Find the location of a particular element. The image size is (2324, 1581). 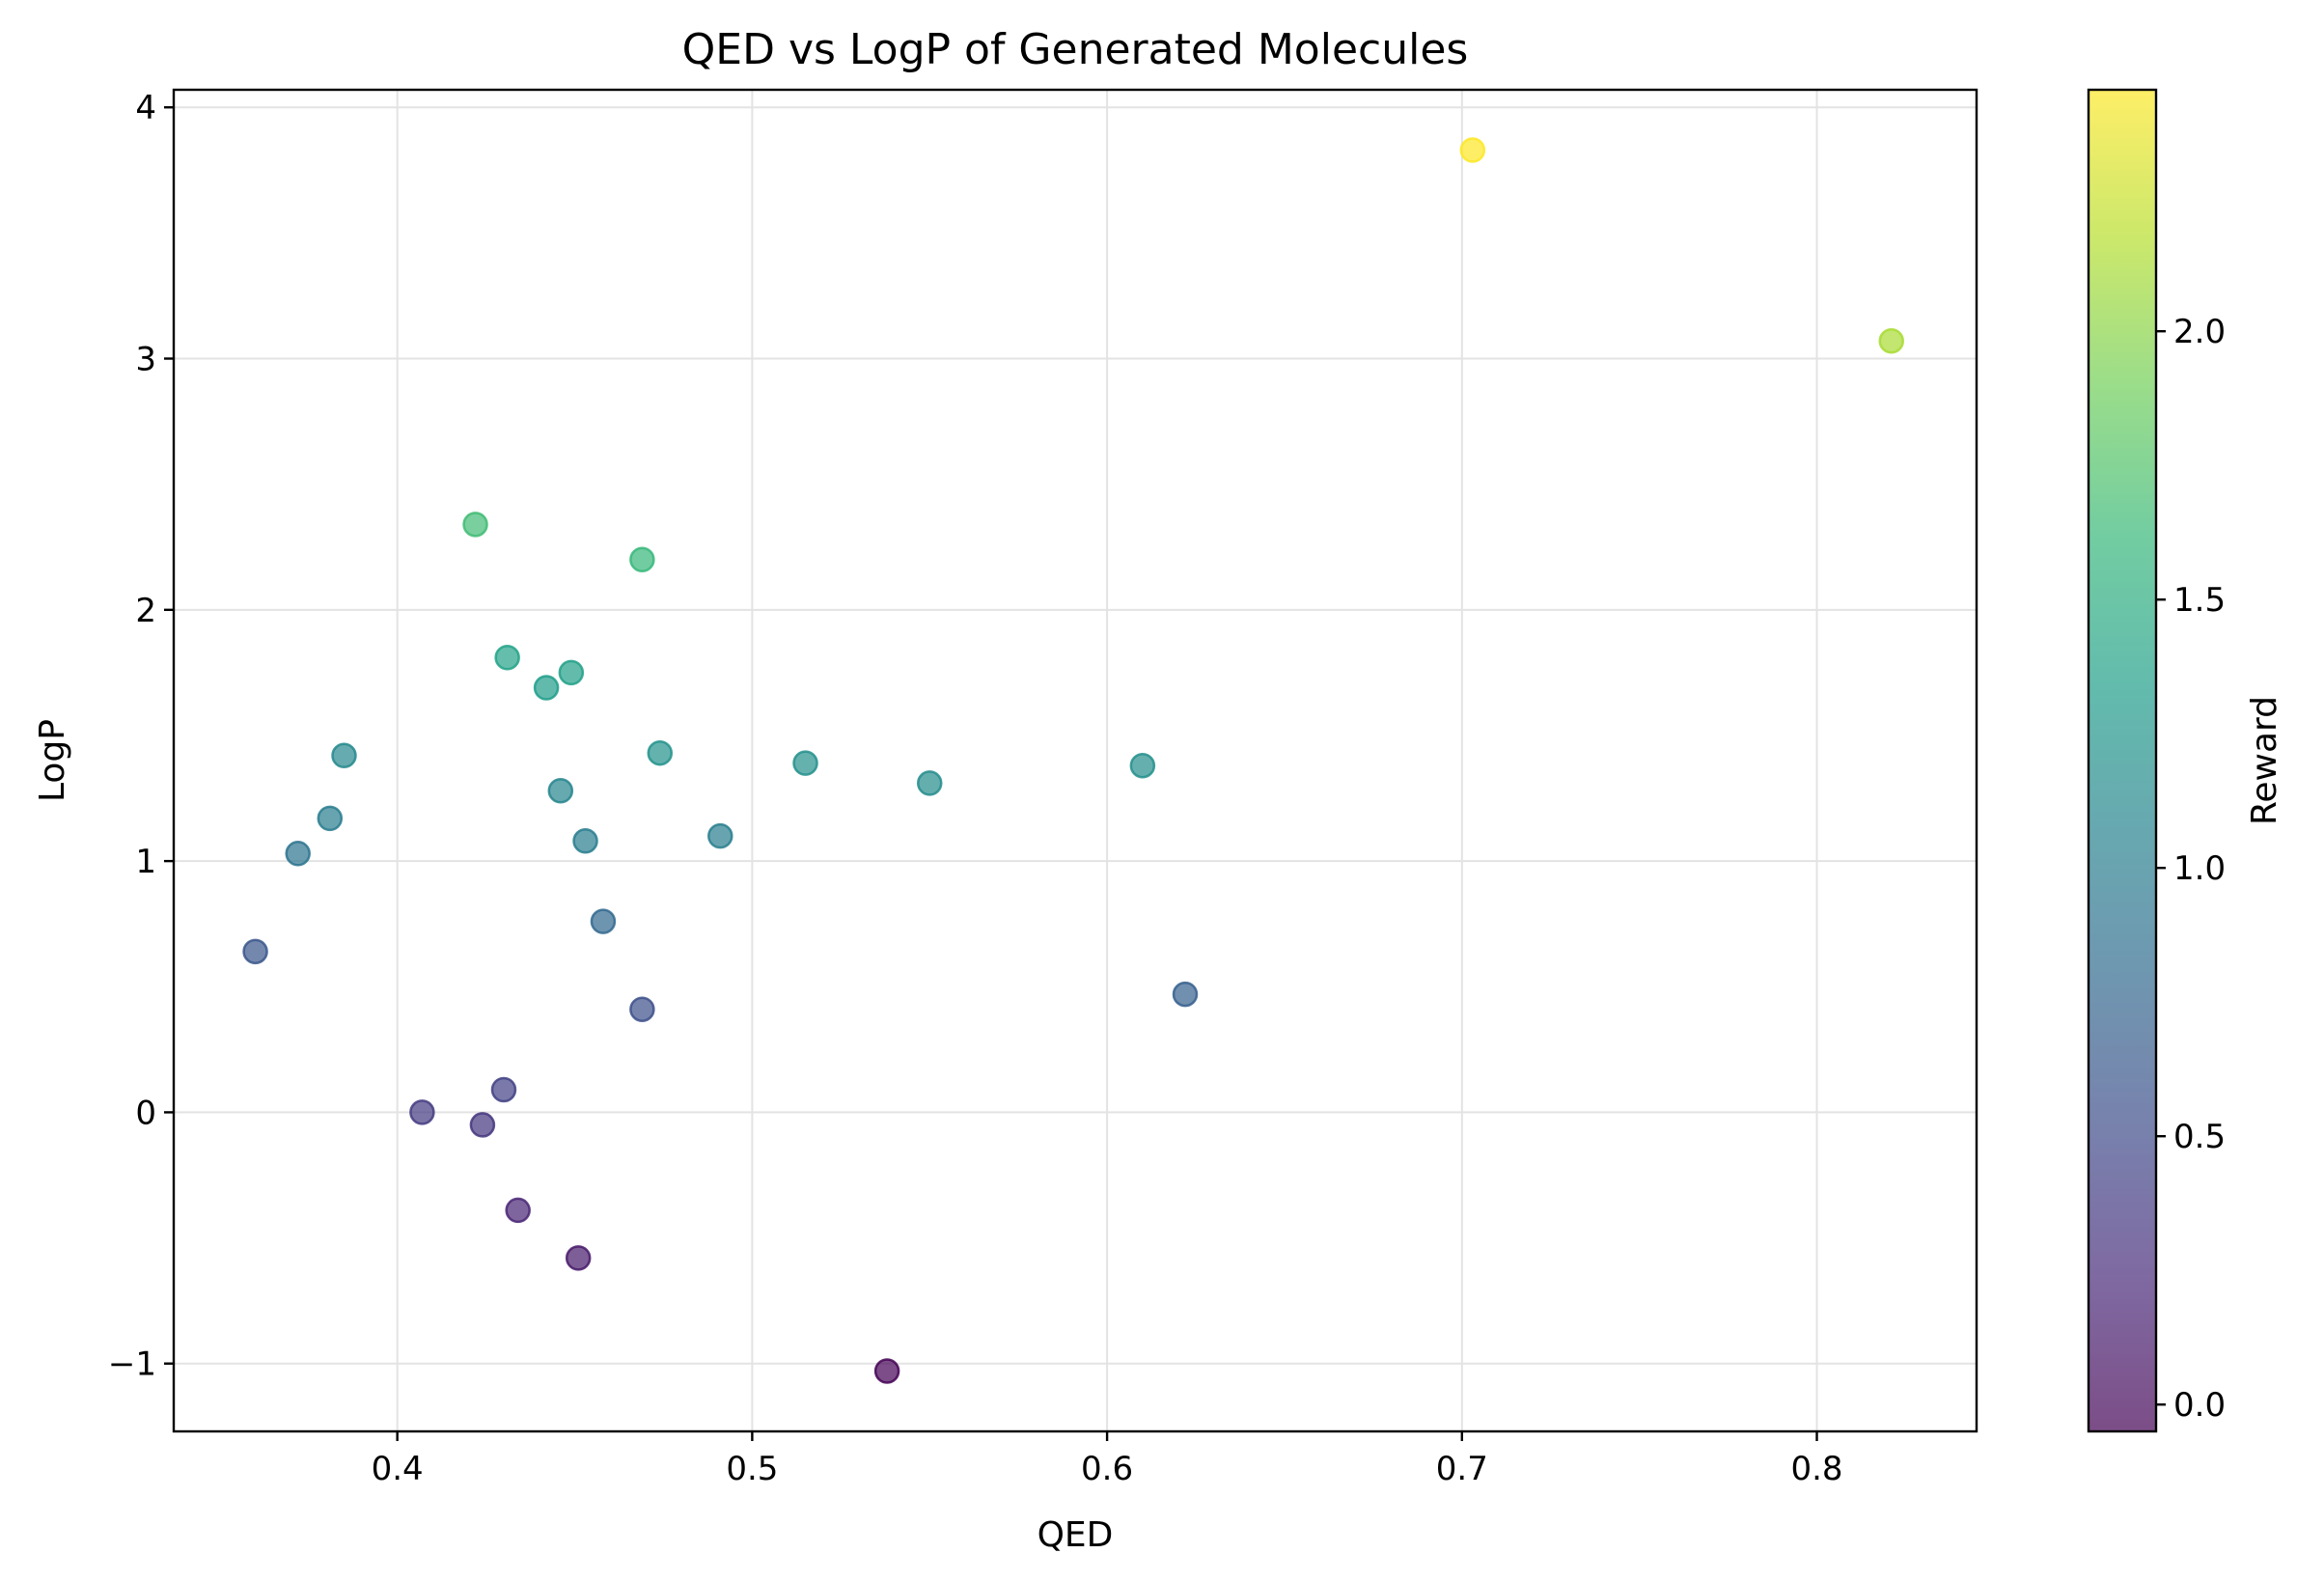

colorbar-tick-label: 0.0 is located at coordinates (2199, 1405).